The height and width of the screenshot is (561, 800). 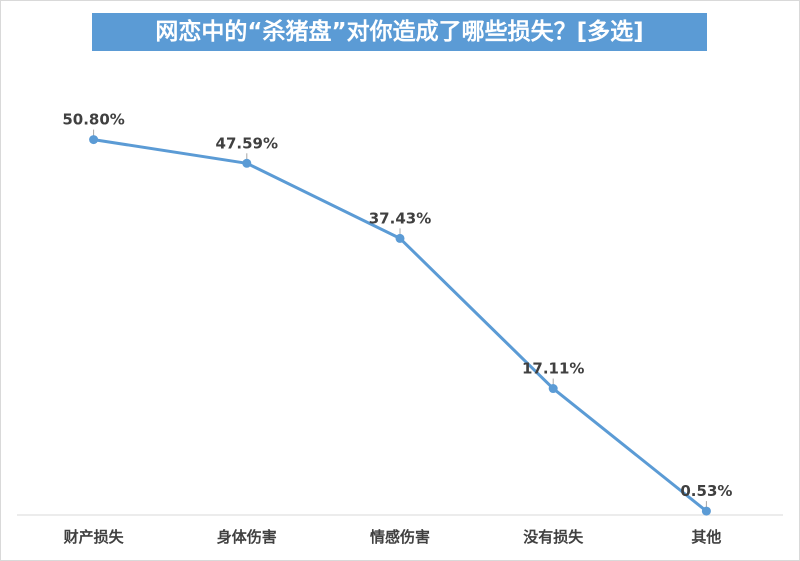 I want to click on x-tick-label: 情感伤害, so click(x=400, y=537).